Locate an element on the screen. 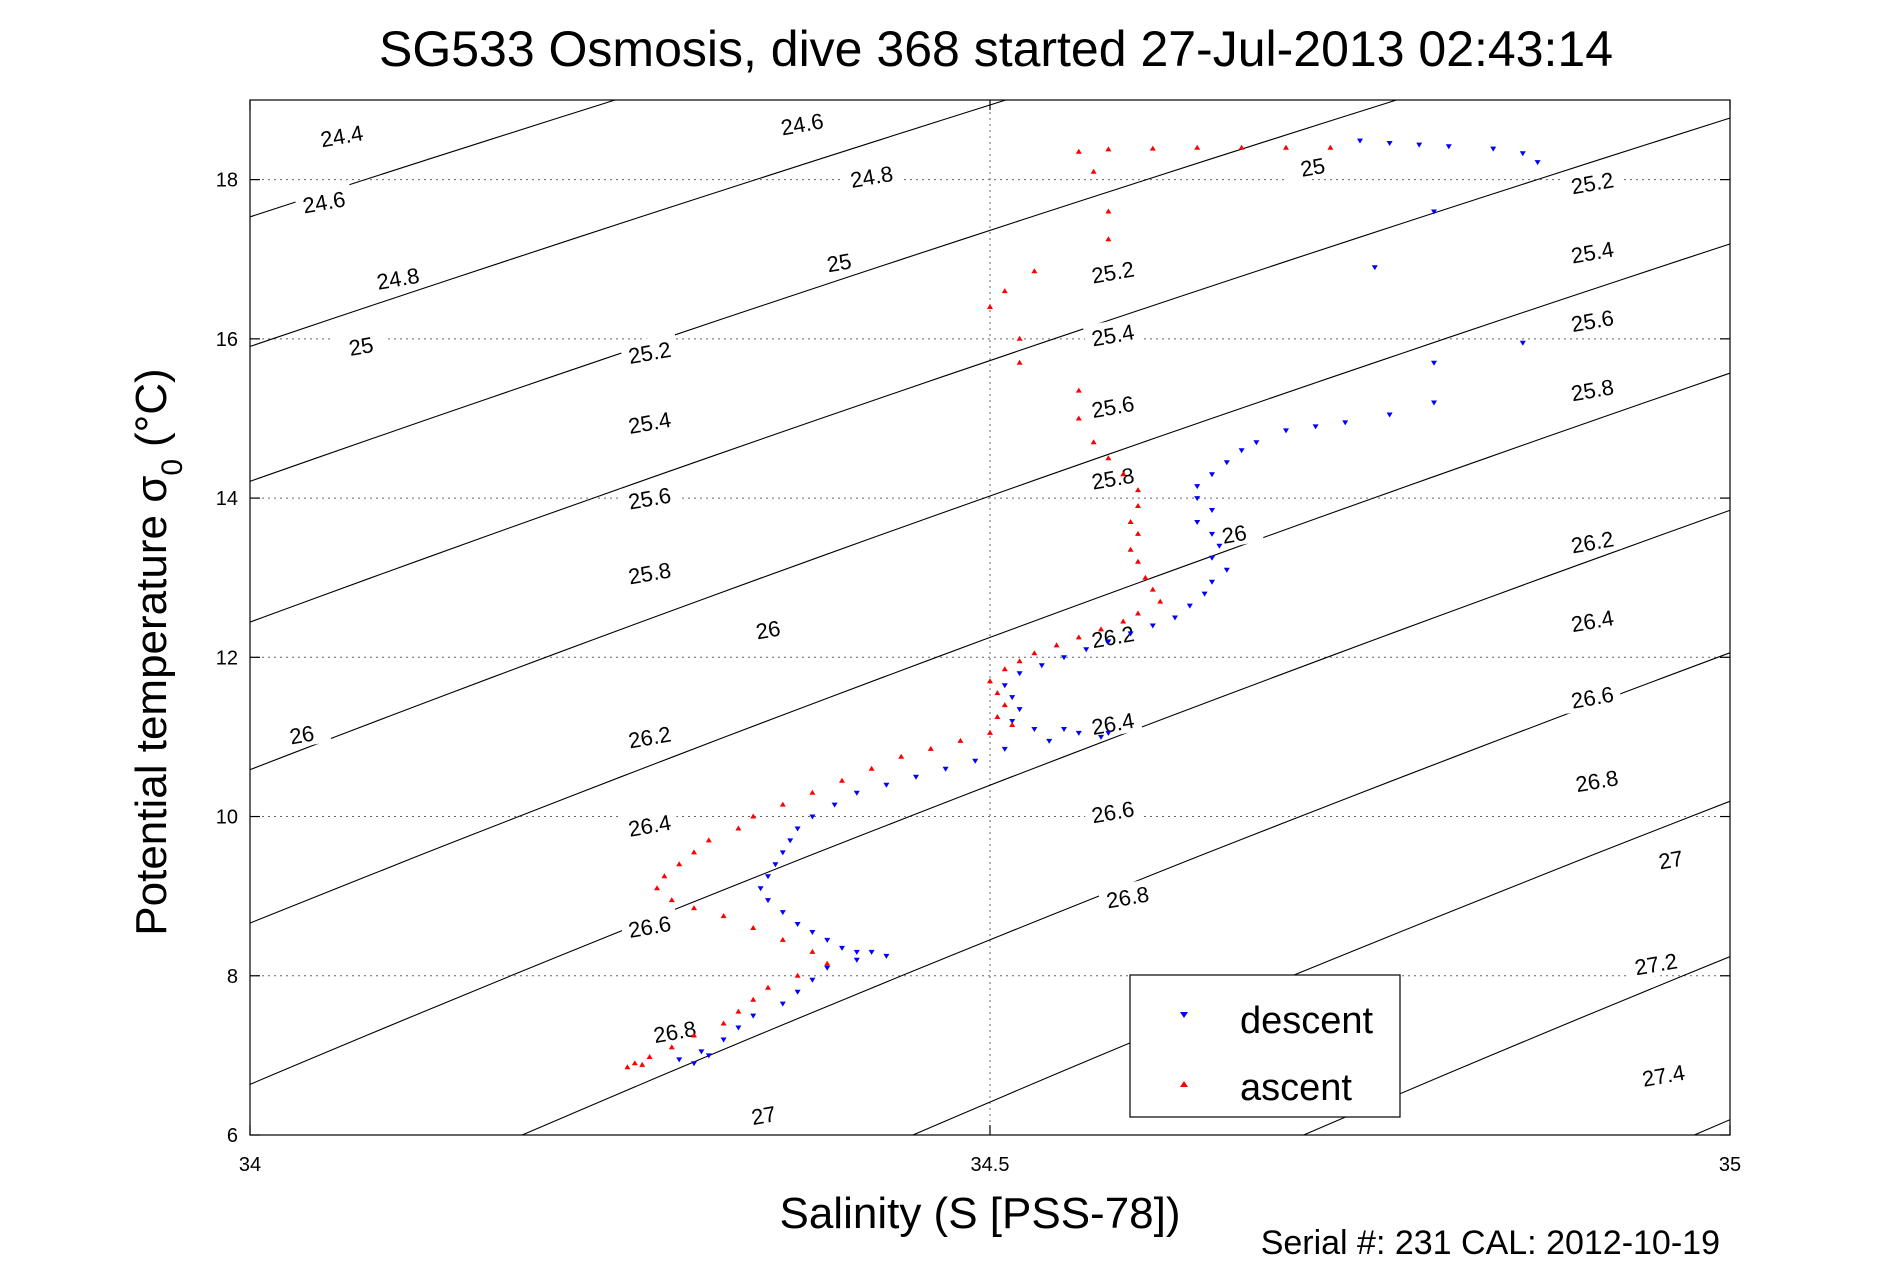 The image size is (1891, 1262). x-tick-label: 35 is located at coordinates (1730, 1165).